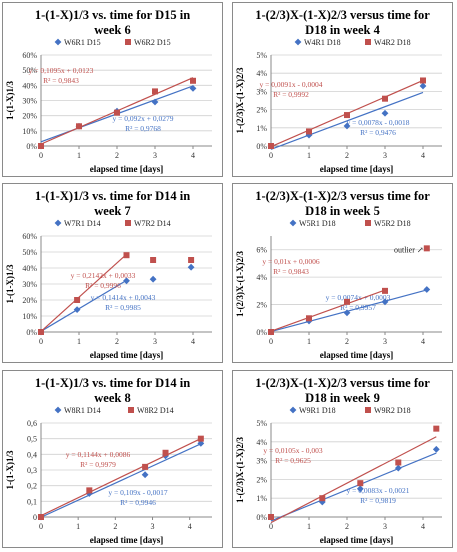  Describe the element at coordinates (32, 454) in the screenshot. I see `y-tick-label: 0,4` at that location.